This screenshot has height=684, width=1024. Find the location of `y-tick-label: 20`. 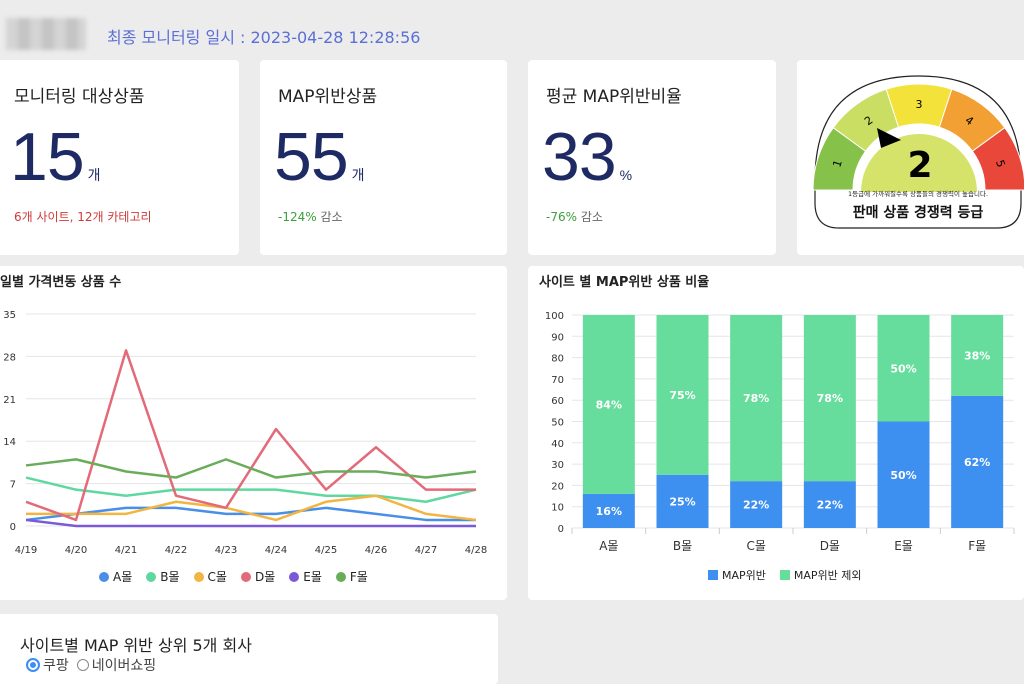

y-tick-label: 20 is located at coordinates (557, 486).